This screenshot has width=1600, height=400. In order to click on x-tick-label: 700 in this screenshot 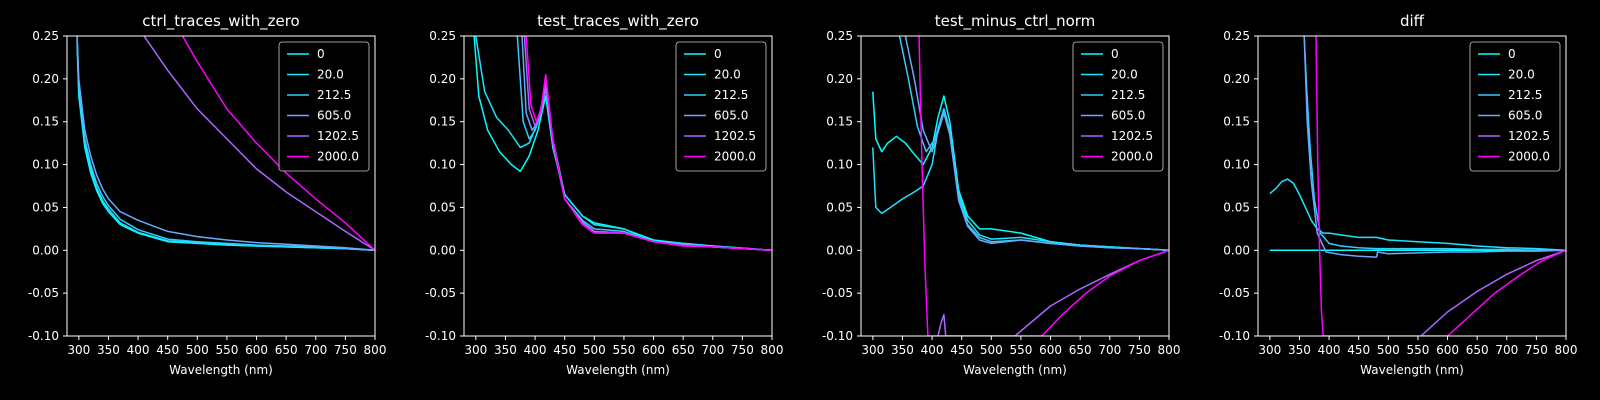, I will do `click(1506, 350)`.